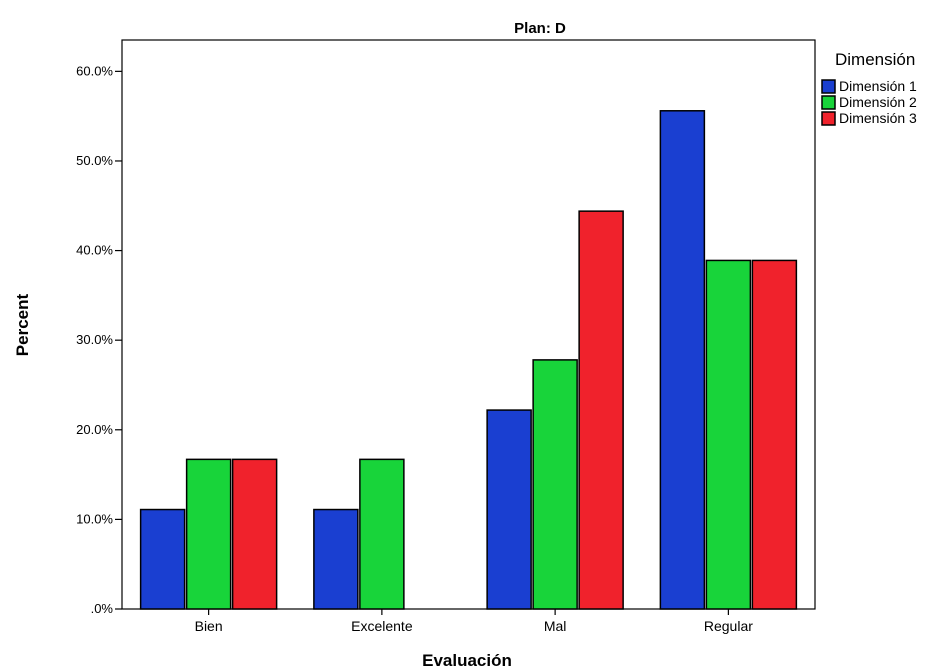  I want to click on x-tick-label: Bien, so click(209, 626).